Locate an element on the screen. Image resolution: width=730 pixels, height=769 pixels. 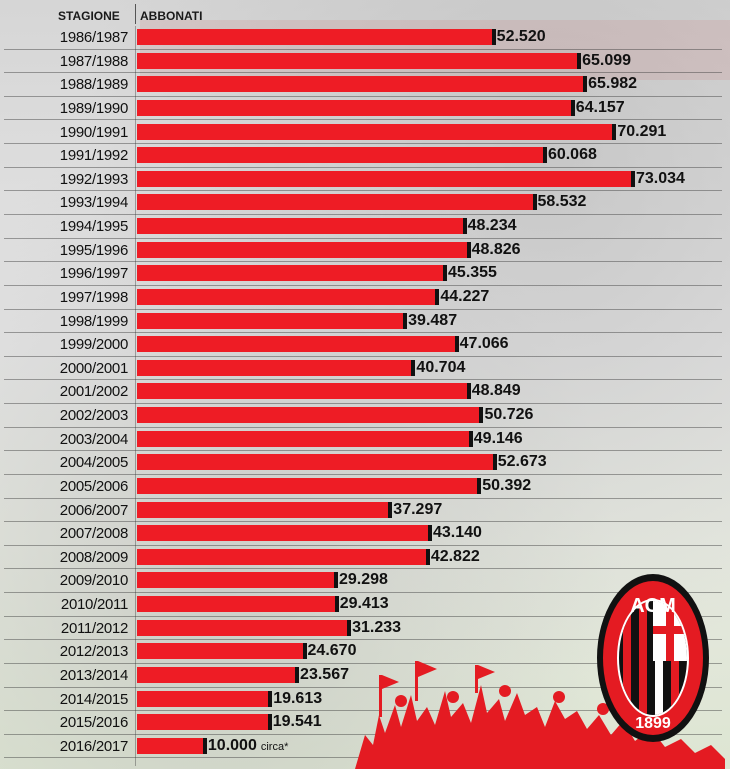
table-row: 1997/1998 44.227 is located at coordinates (361, 298).